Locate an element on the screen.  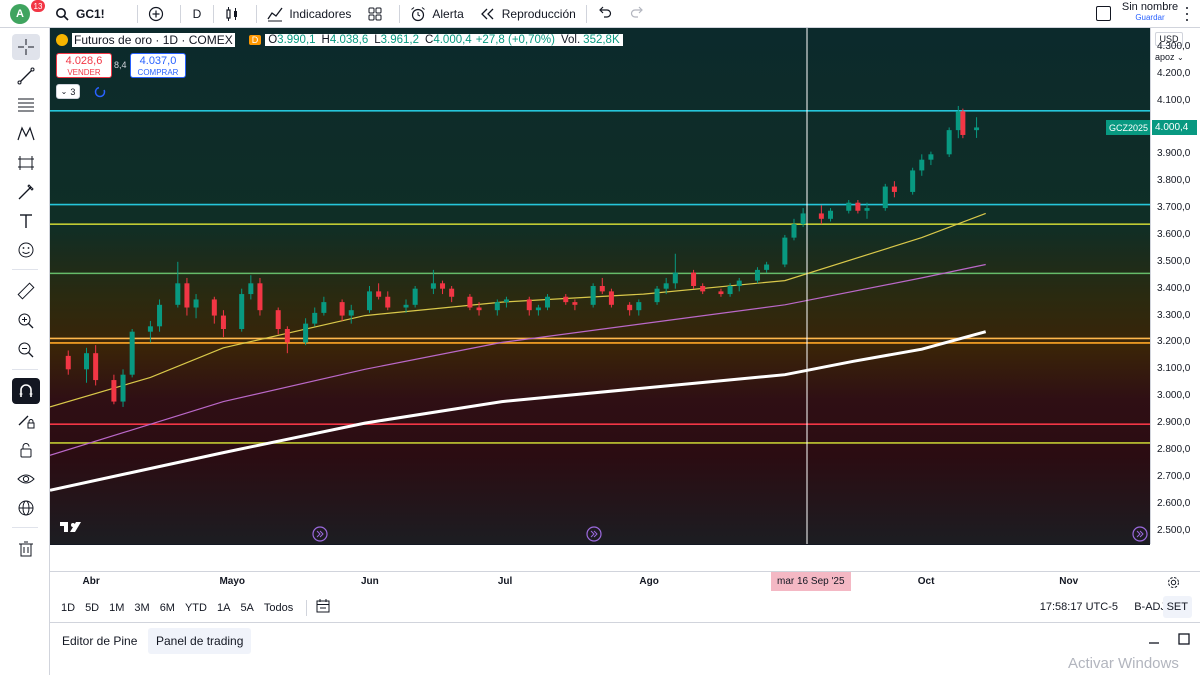
chart-type-button is located at coordinates (235, 14).